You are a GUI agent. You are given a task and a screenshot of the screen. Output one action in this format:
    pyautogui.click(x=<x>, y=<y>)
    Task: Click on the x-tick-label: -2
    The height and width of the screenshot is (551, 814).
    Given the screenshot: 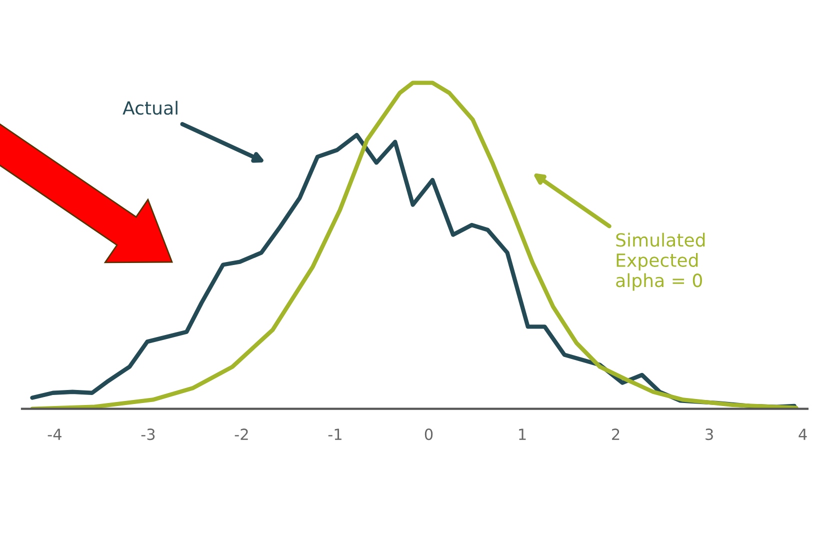 What is the action you would take?
    pyautogui.click(x=241, y=434)
    